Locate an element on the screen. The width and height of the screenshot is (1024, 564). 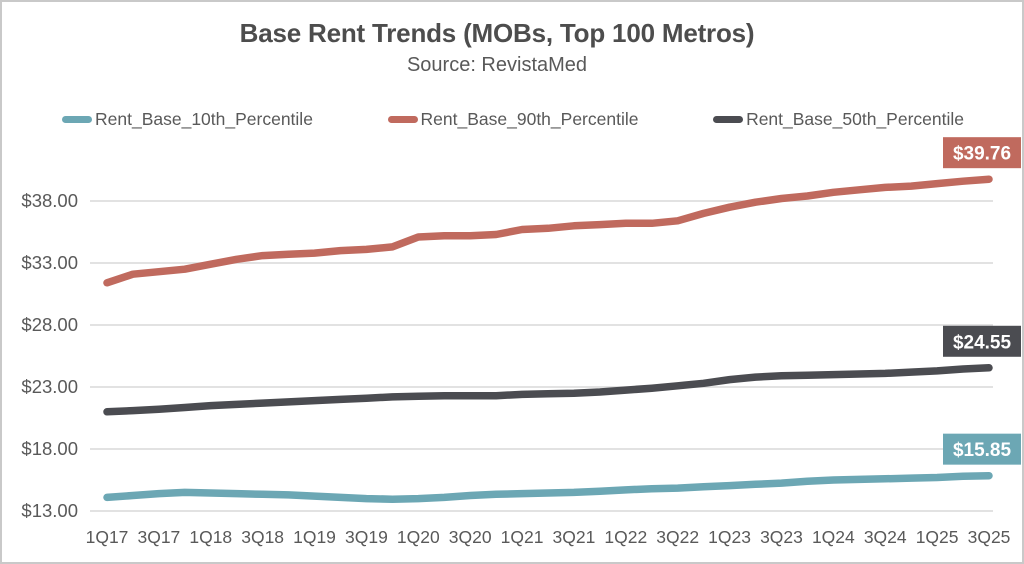
end-label-box-rent_base_50th_percentile is located at coordinates (982, 341).